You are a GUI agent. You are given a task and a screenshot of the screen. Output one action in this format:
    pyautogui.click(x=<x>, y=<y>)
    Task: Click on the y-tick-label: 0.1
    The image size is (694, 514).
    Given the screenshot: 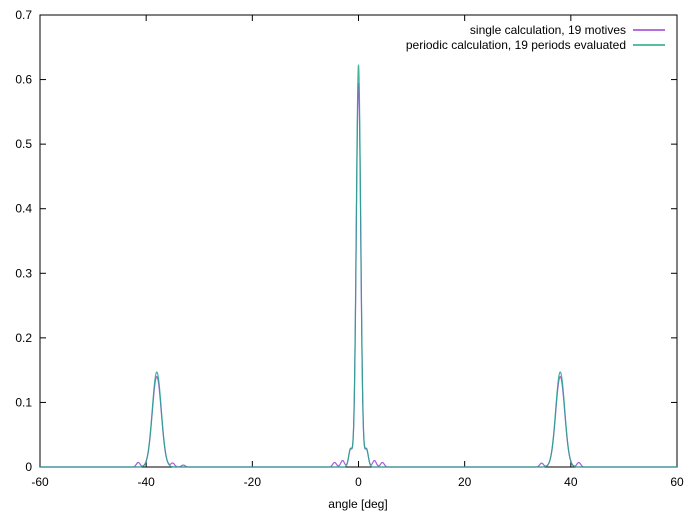 What is the action you would take?
    pyautogui.click(x=23, y=402)
    